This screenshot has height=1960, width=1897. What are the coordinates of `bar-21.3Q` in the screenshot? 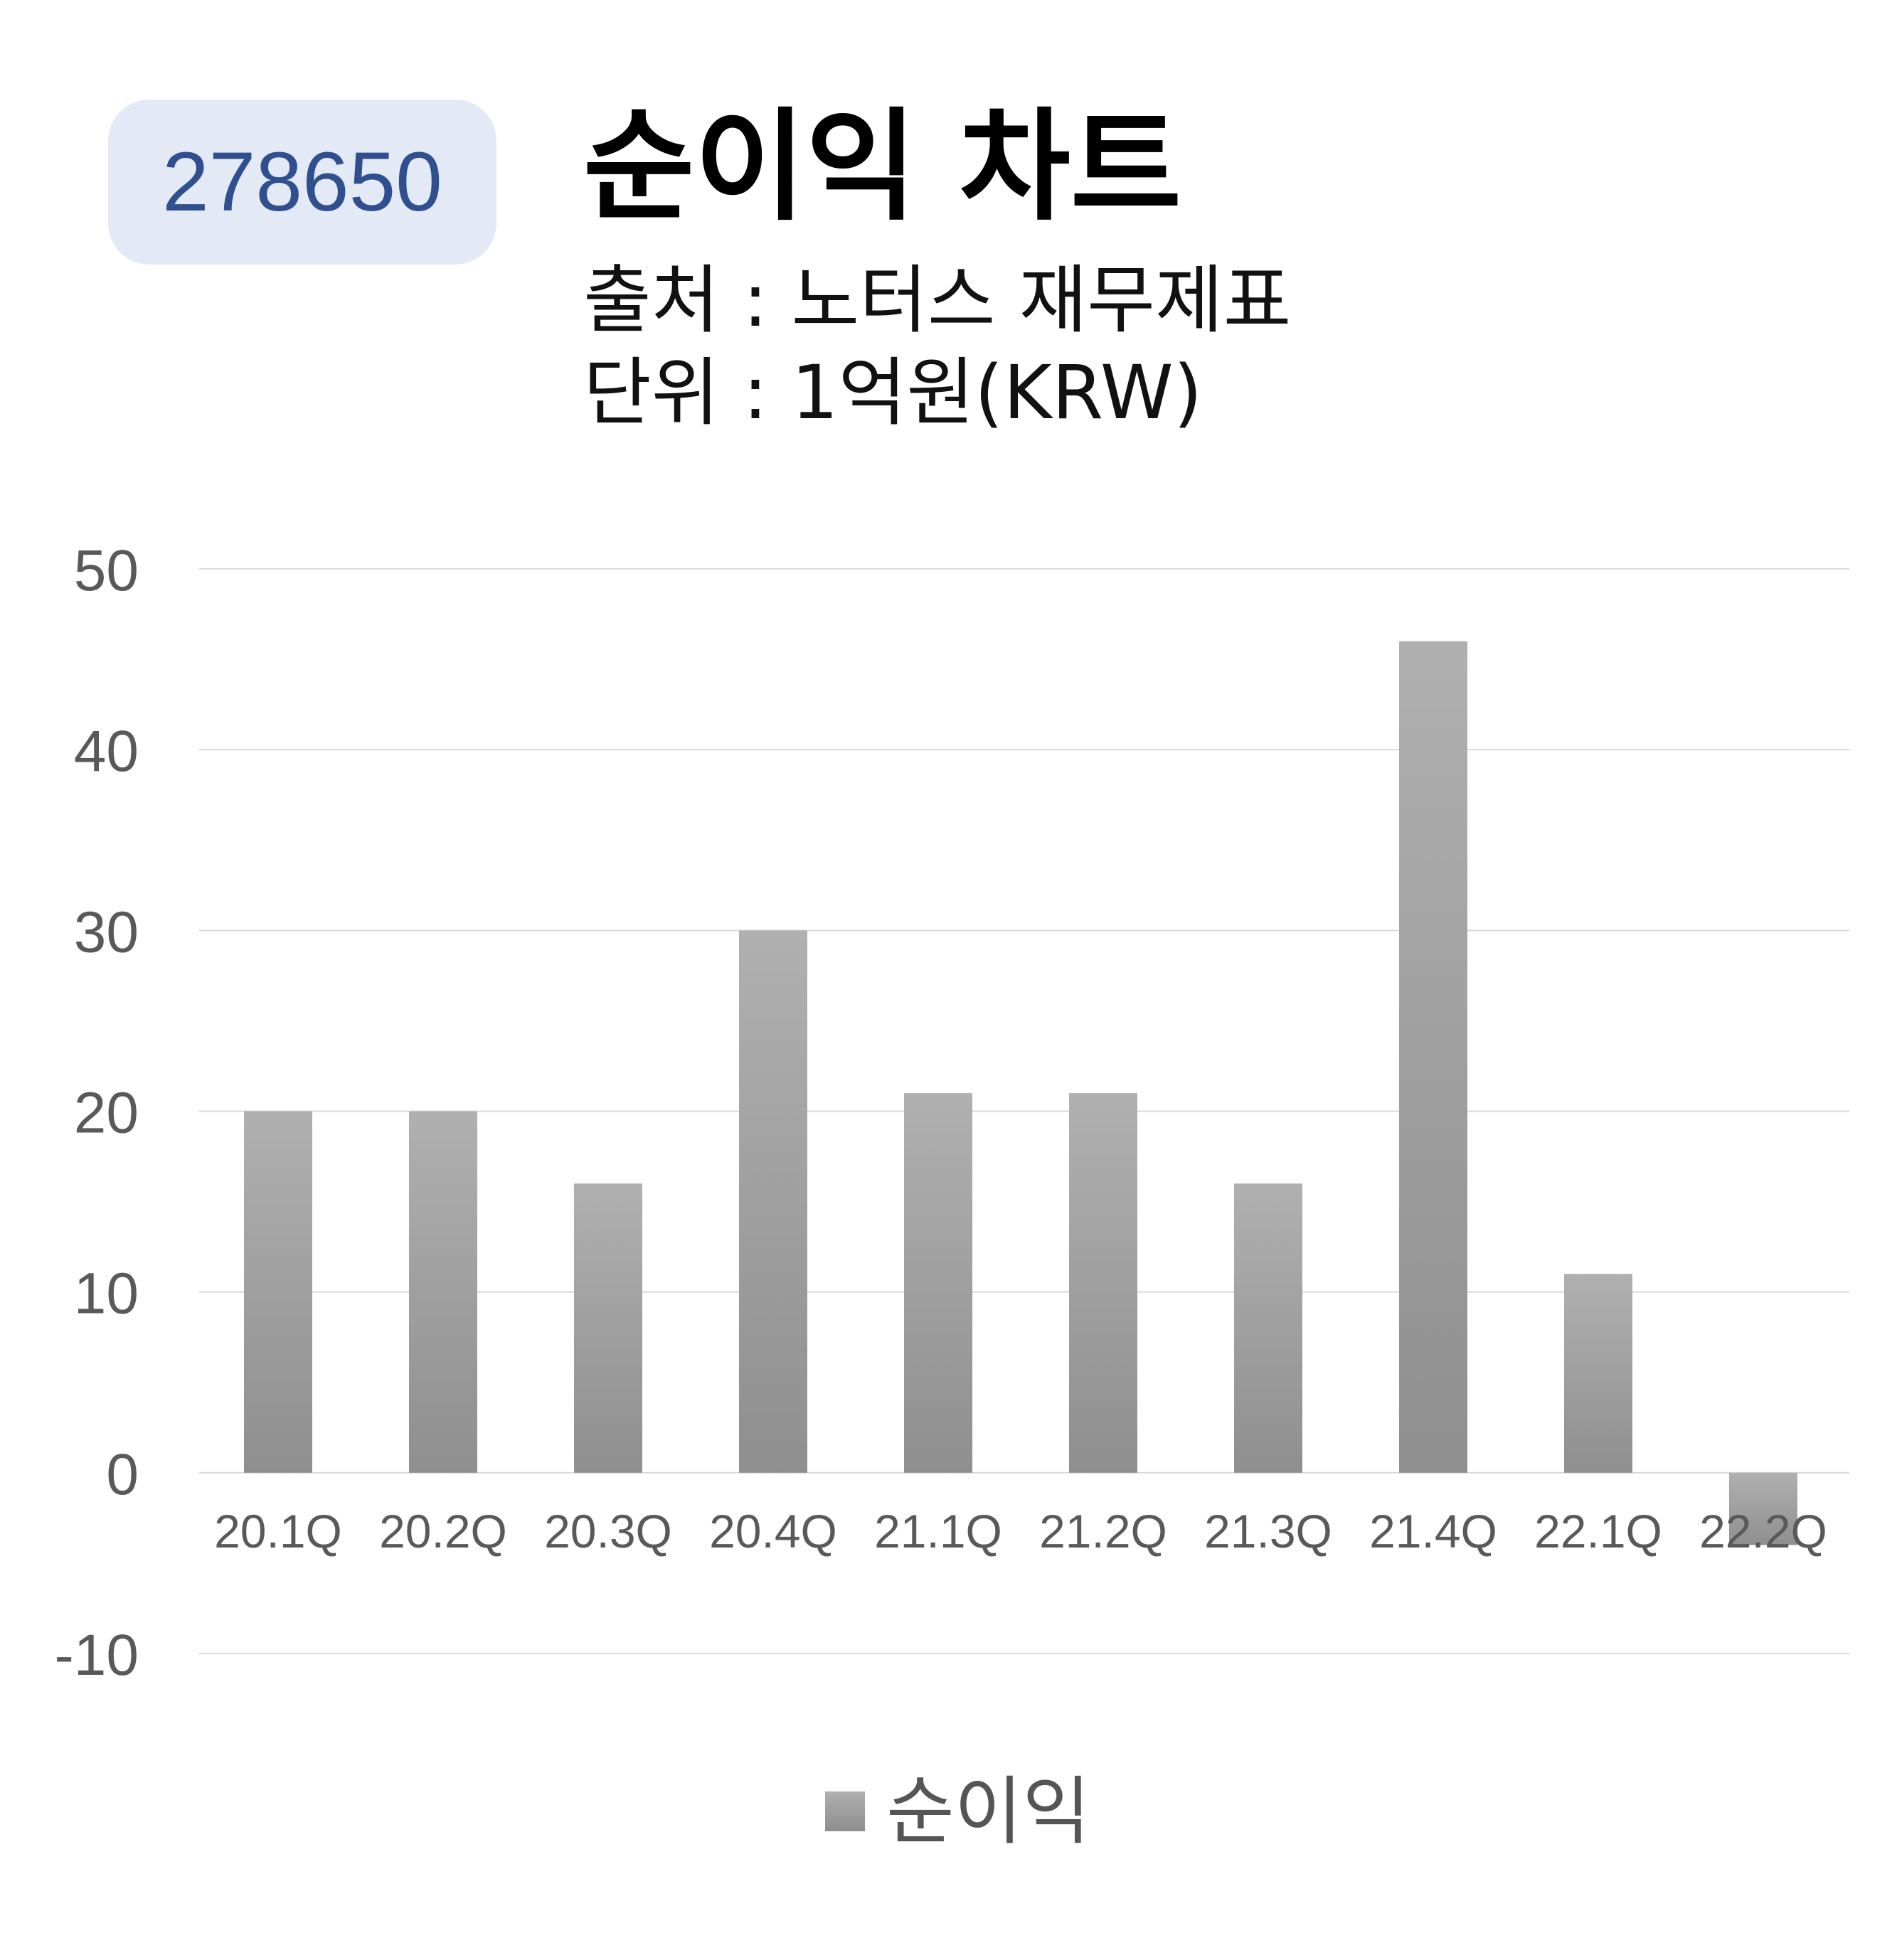 It's located at (1268, 1328).